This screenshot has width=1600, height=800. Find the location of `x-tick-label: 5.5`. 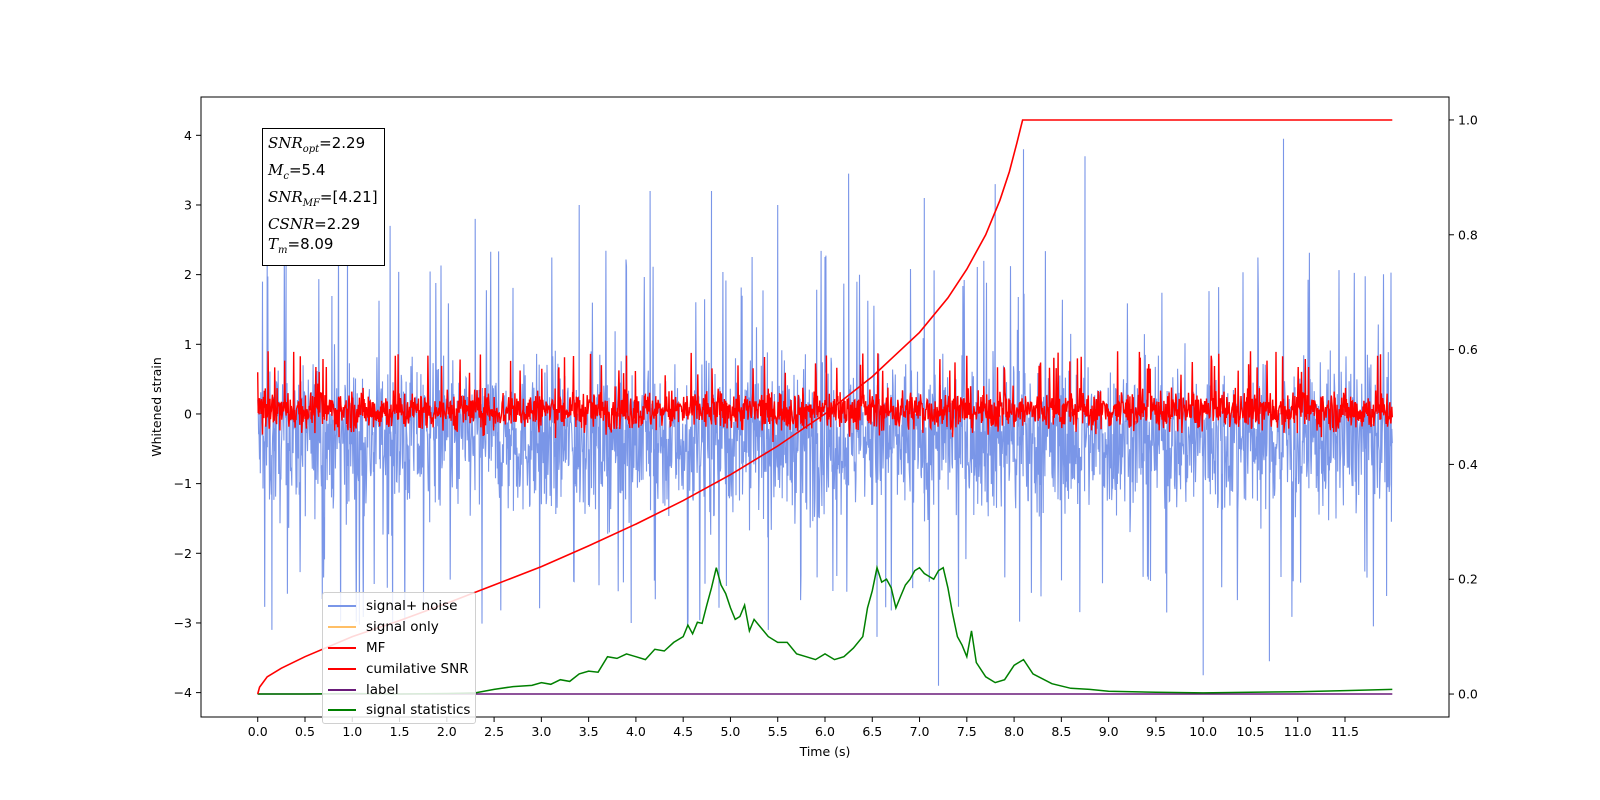

x-tick-label: 5.5 is located at coordinates (778, 731).